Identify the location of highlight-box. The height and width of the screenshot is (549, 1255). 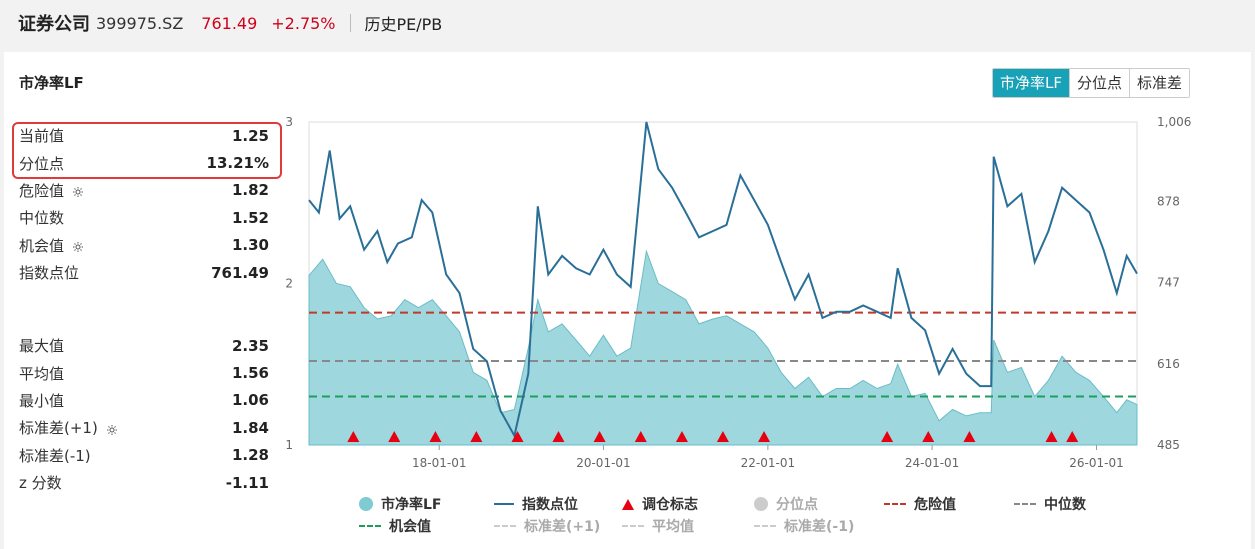
(147, 150).